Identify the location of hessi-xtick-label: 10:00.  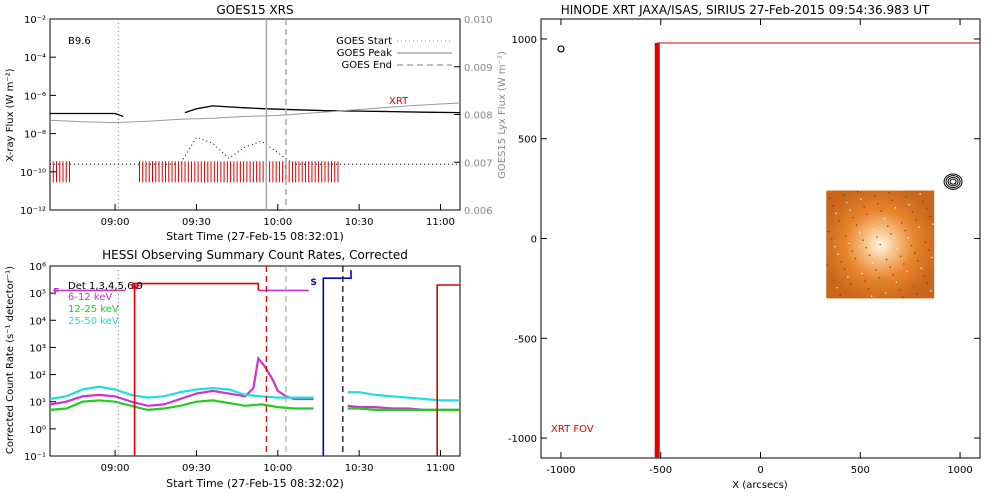
(277, 468).